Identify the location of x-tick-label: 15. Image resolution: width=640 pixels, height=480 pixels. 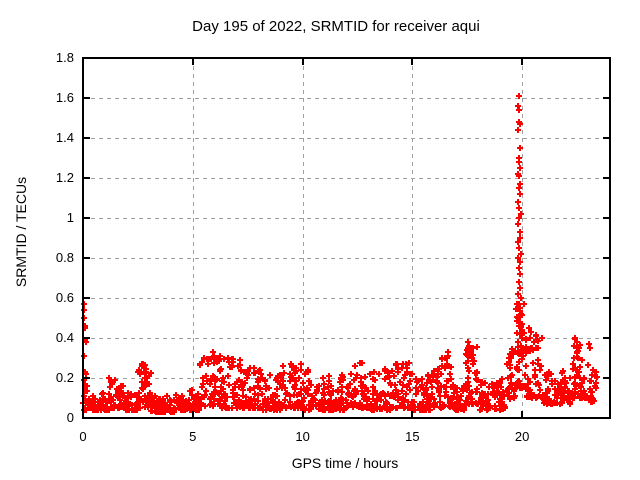
(412, 436).